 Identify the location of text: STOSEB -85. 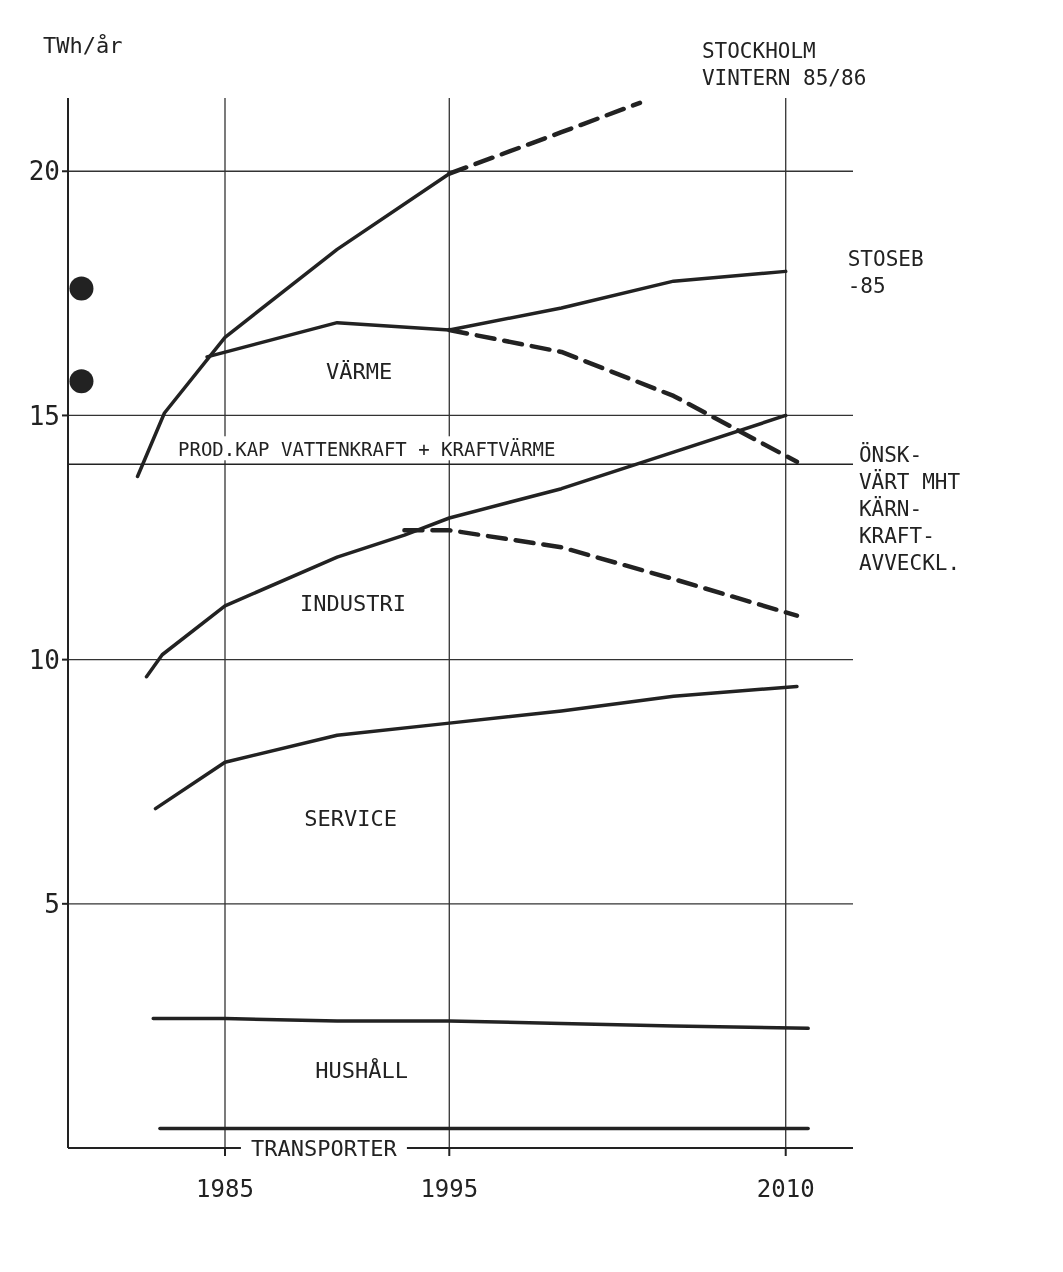
(885, 273).